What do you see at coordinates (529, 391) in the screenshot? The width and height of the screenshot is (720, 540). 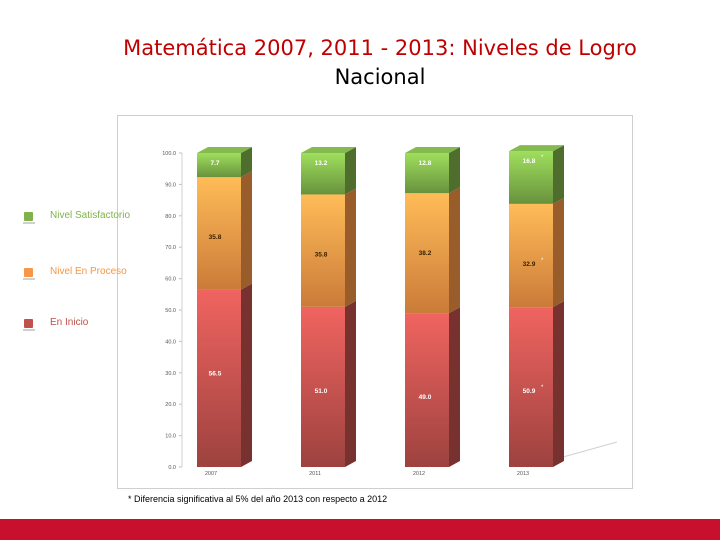 I see `data-label: 50.9` at bounding box center [529, 391].